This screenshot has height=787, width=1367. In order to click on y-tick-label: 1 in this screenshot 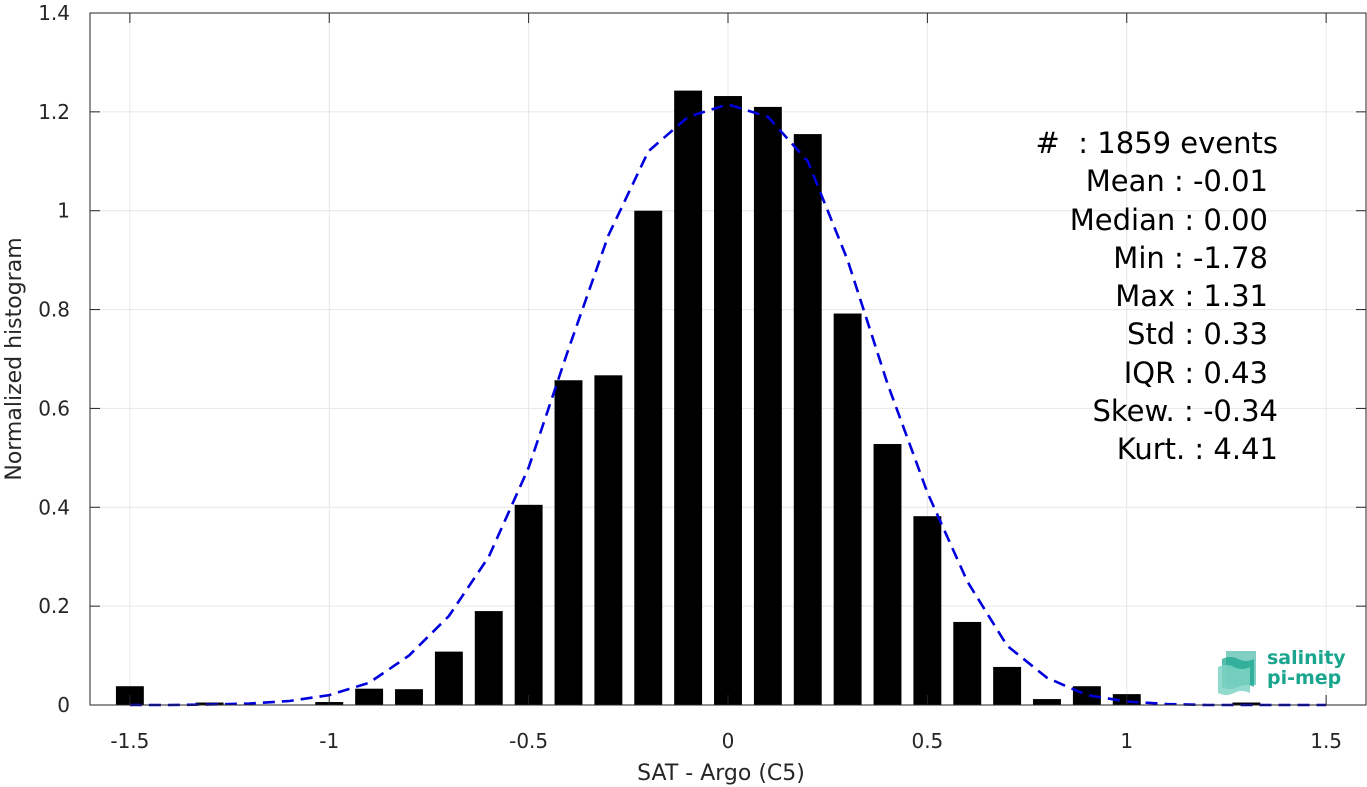, I will do `click(63, 211)`.